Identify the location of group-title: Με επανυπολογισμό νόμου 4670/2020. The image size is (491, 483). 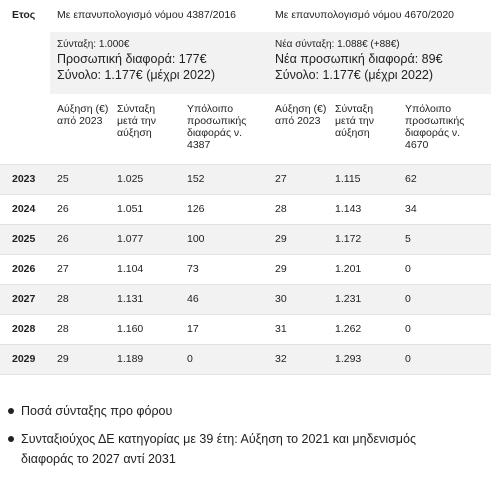
(364, 15).